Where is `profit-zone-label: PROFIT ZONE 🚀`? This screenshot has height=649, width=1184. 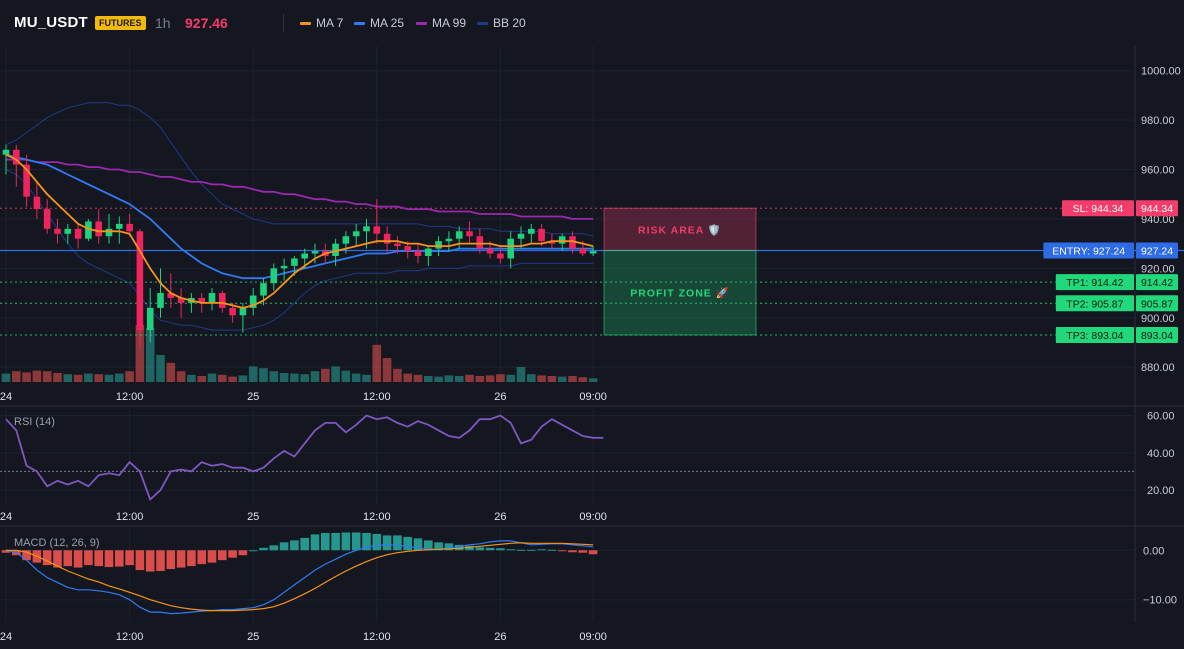
profit-zone-label: PROFIT ZONE 🚀 is located at coordinates (680, 293).